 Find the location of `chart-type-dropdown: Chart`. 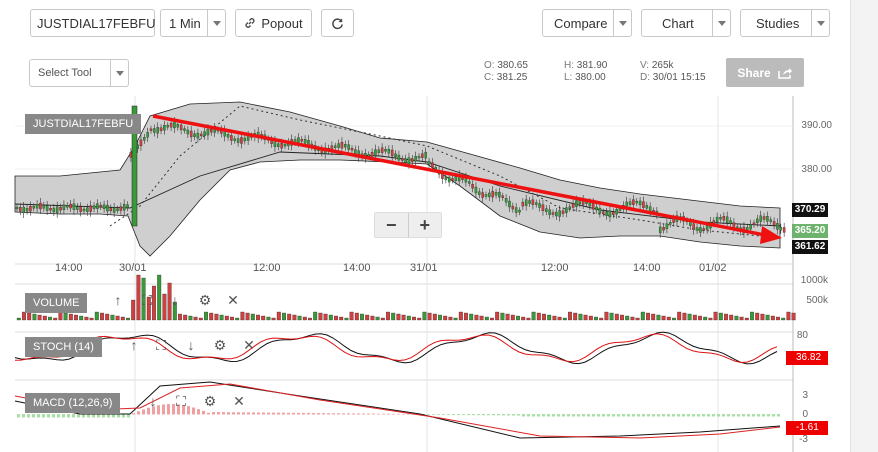

chart-type-dropdown: Chart is located at coordinates (686, 23).